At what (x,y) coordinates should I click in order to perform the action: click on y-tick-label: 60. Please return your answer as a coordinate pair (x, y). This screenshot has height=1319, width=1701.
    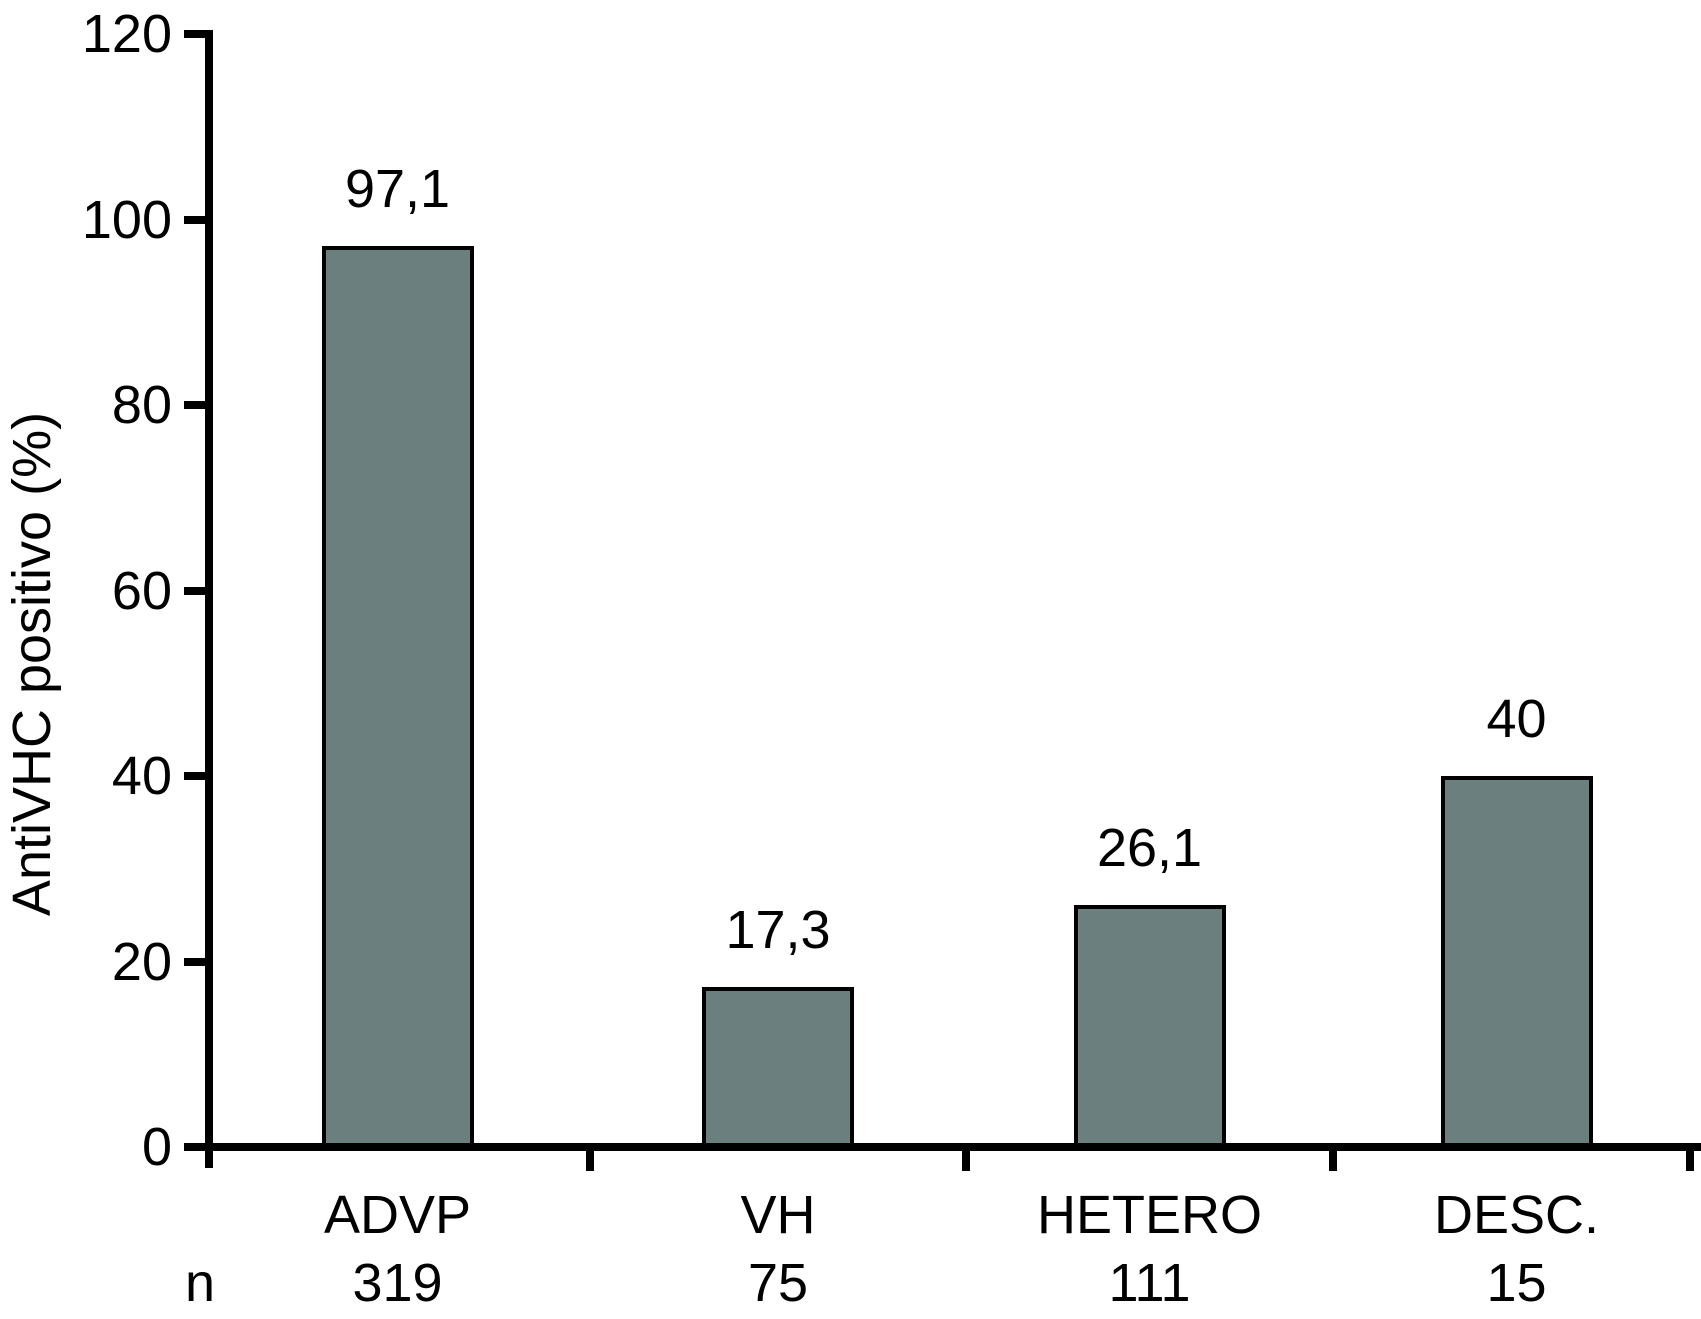
    Looking at the image, I should click on (141, 590).